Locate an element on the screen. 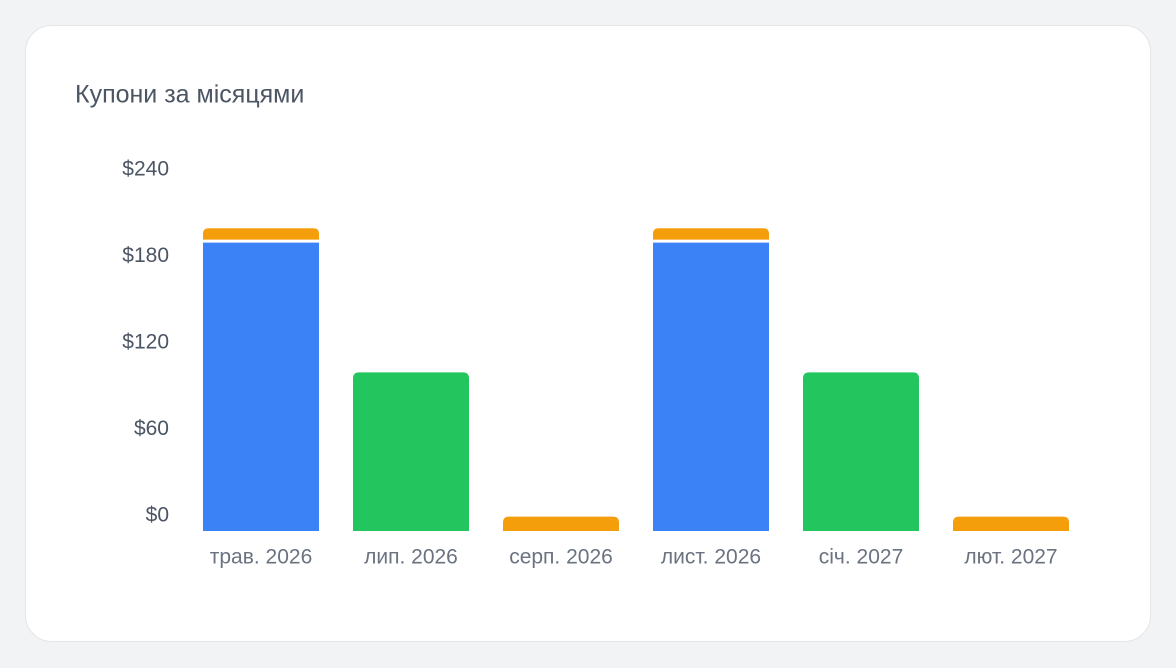 The height and width of the screenshot is (668, 1176). y-tick-label: $180 is located at coordinates (145, 255).